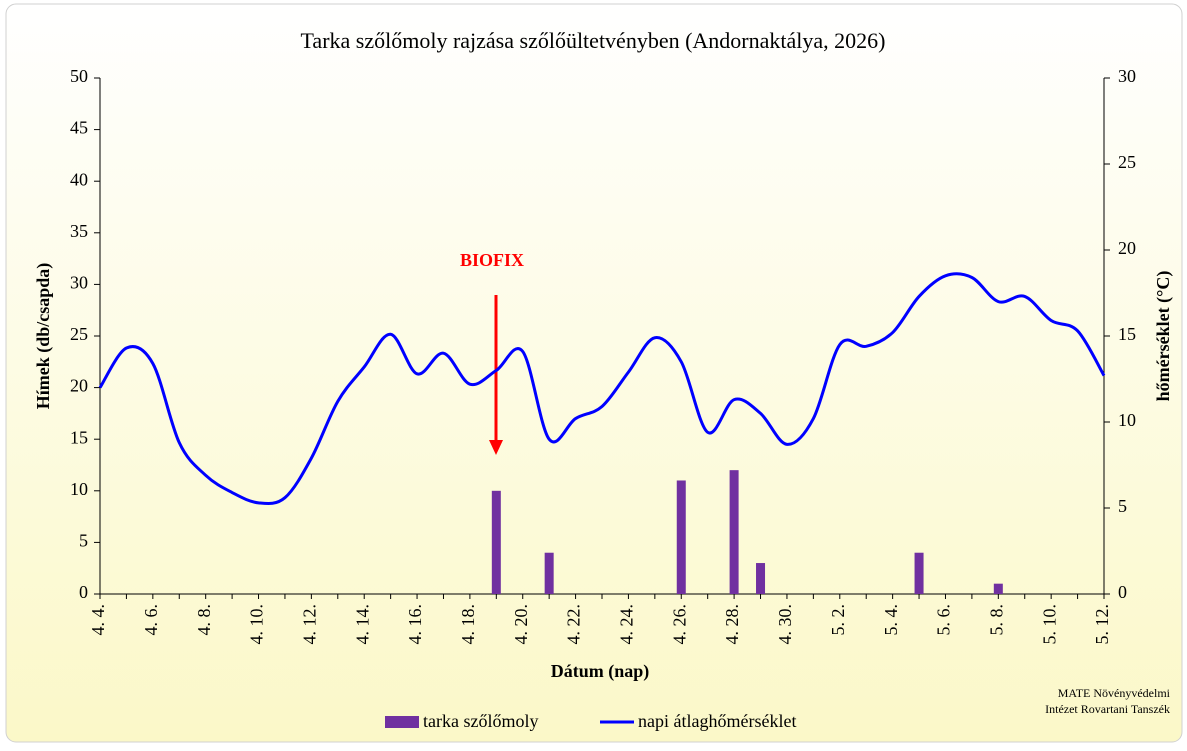  Describe the element at coordinates (79, 128) in the screenshot. I see `y-tick-label: 45` at that location.